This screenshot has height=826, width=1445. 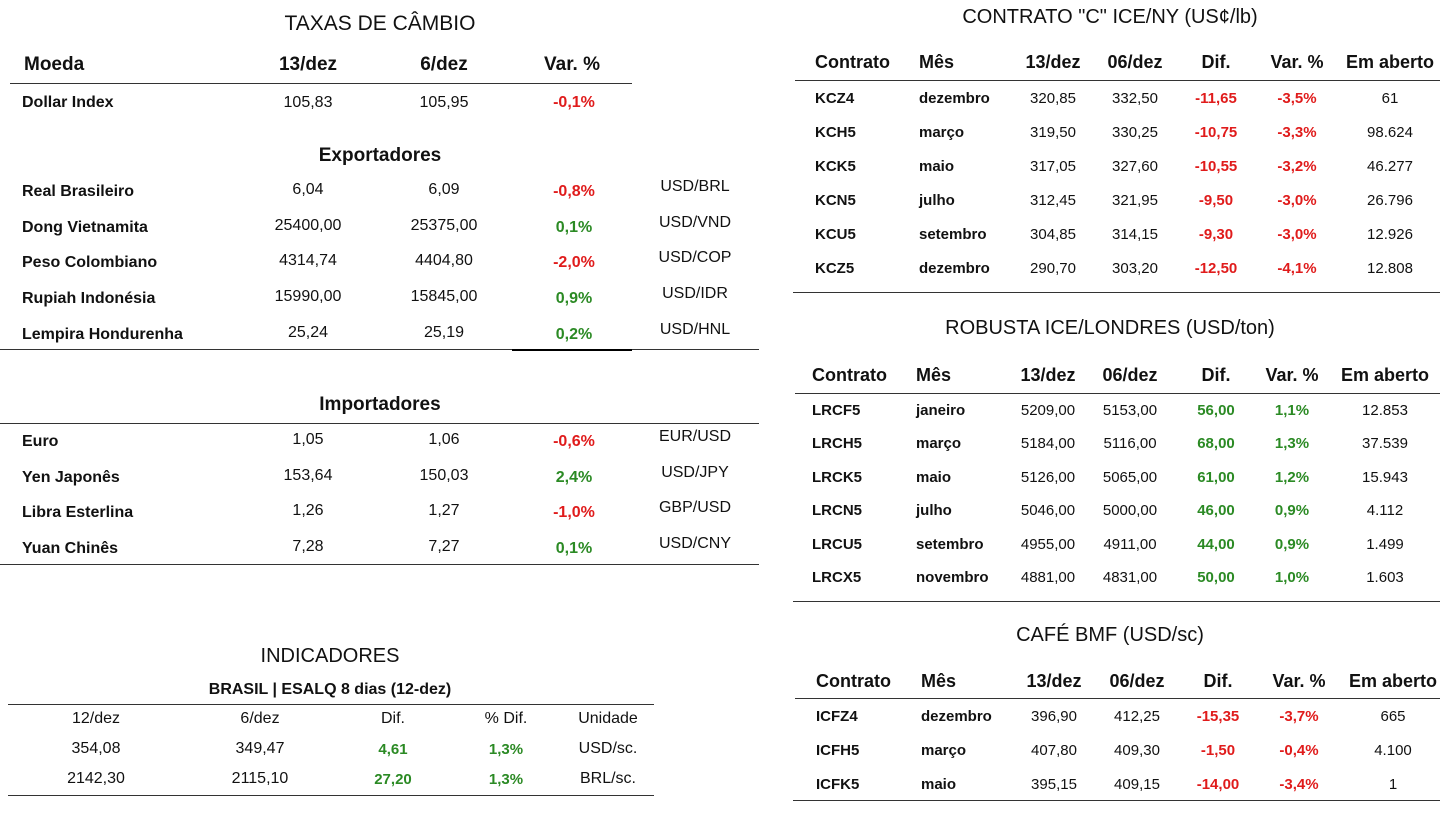 What do you see at coordinates (574, 299) in the screenshot?
I see `currency-var: 0,9%` at bounding box center [574, 299].